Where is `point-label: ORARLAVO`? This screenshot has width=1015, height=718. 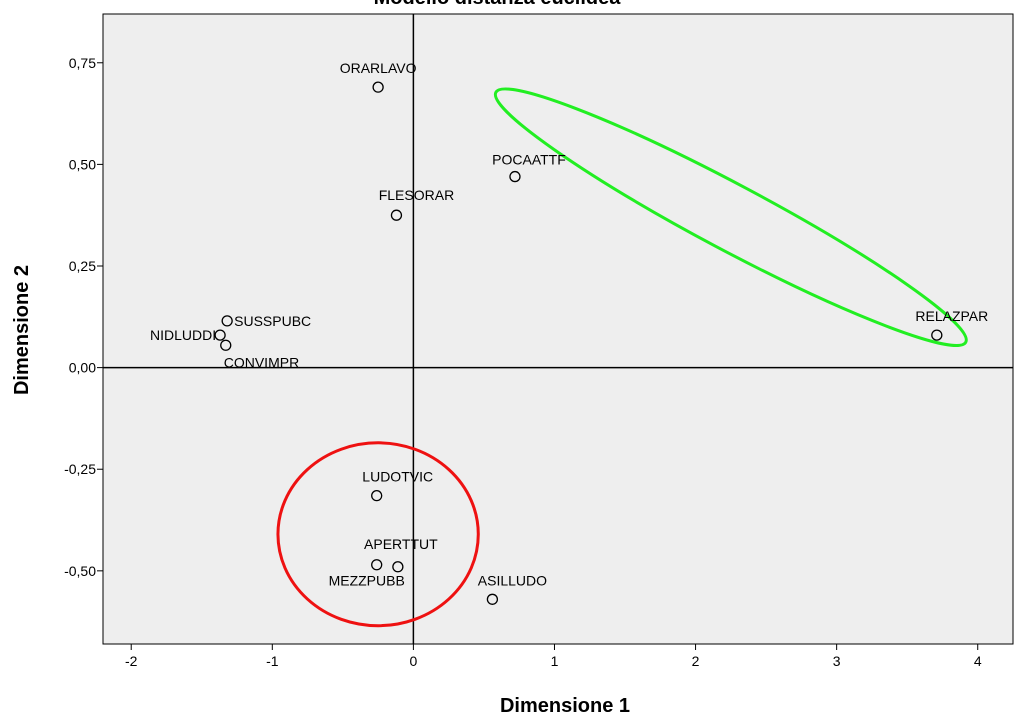
point-label: ORARLAVO is located at coordinates (378, 68).